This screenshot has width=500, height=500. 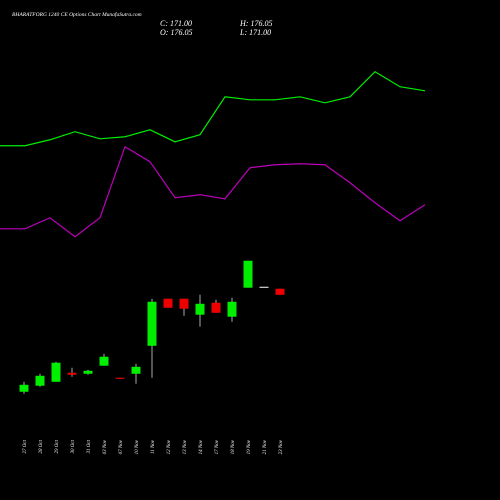 What do you see at coordinates (41, 446) in the screenshot?
I see `x-tick-label: 28 Oct` at bounding box center [41, 446].